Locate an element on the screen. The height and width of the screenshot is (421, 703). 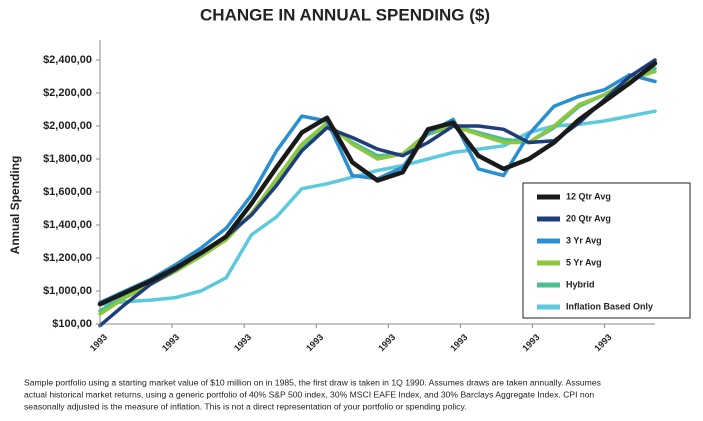
legend-label: 12 Qtr Avg is located at coordinates (588, 196).